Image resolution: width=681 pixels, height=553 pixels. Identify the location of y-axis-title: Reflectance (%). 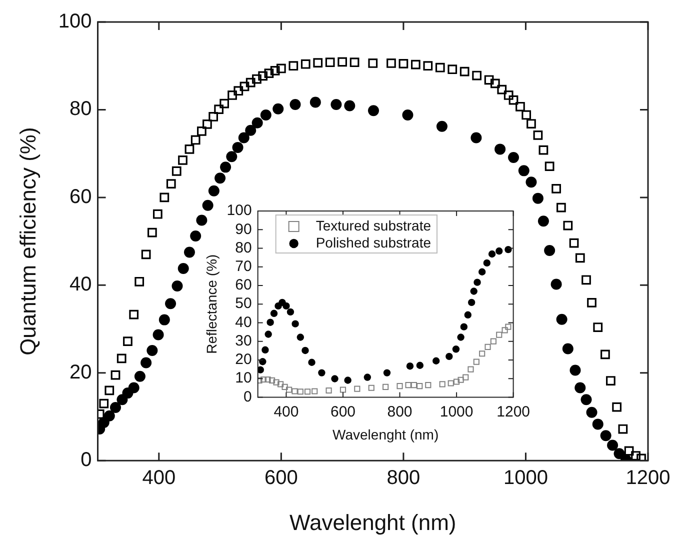
(211, 304).